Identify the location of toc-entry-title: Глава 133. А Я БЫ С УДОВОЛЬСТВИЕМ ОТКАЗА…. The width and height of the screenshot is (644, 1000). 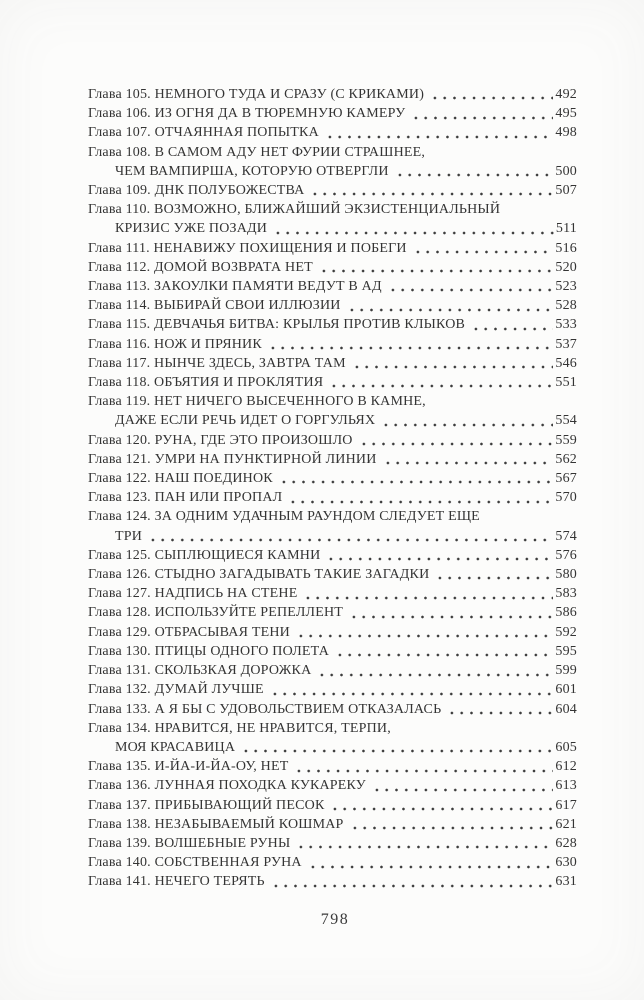
(265, 709).